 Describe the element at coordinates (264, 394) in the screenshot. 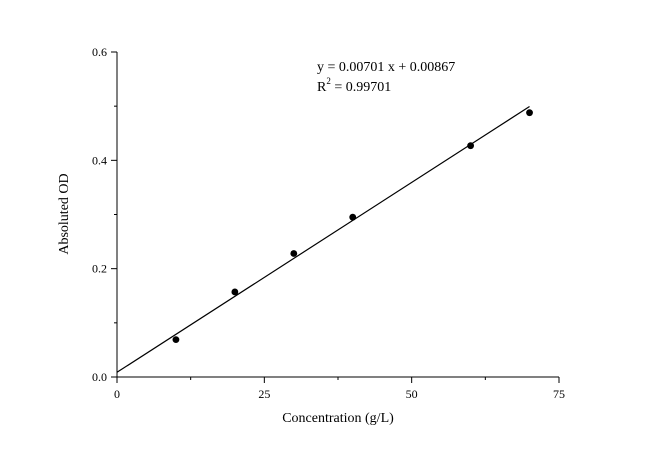

I see `x-tick-label: 25` at that location.